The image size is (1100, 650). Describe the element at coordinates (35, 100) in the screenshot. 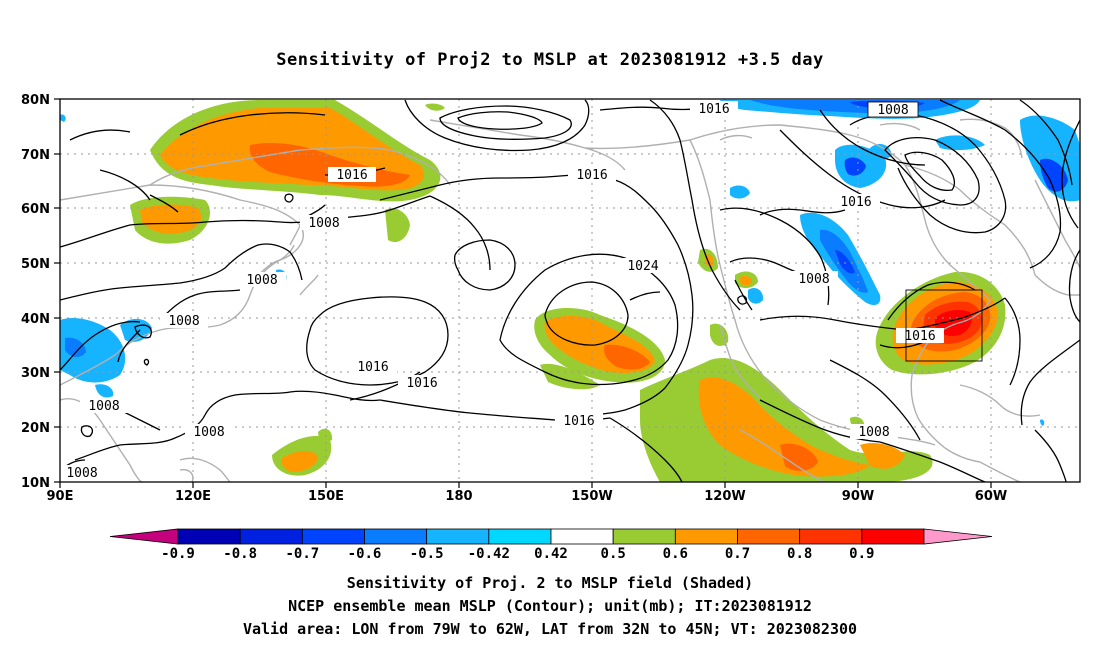

I see `lat-label-80n: 80N` at that location.